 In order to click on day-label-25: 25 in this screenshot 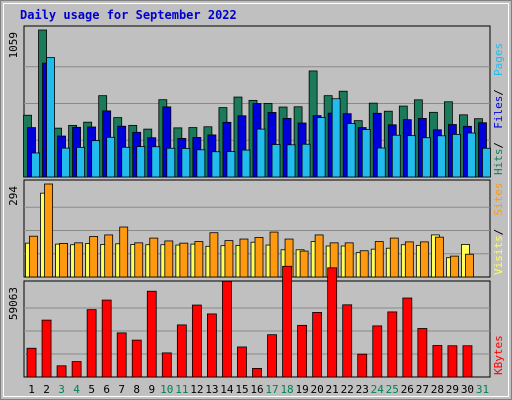, I will do `click(392, 389)`.